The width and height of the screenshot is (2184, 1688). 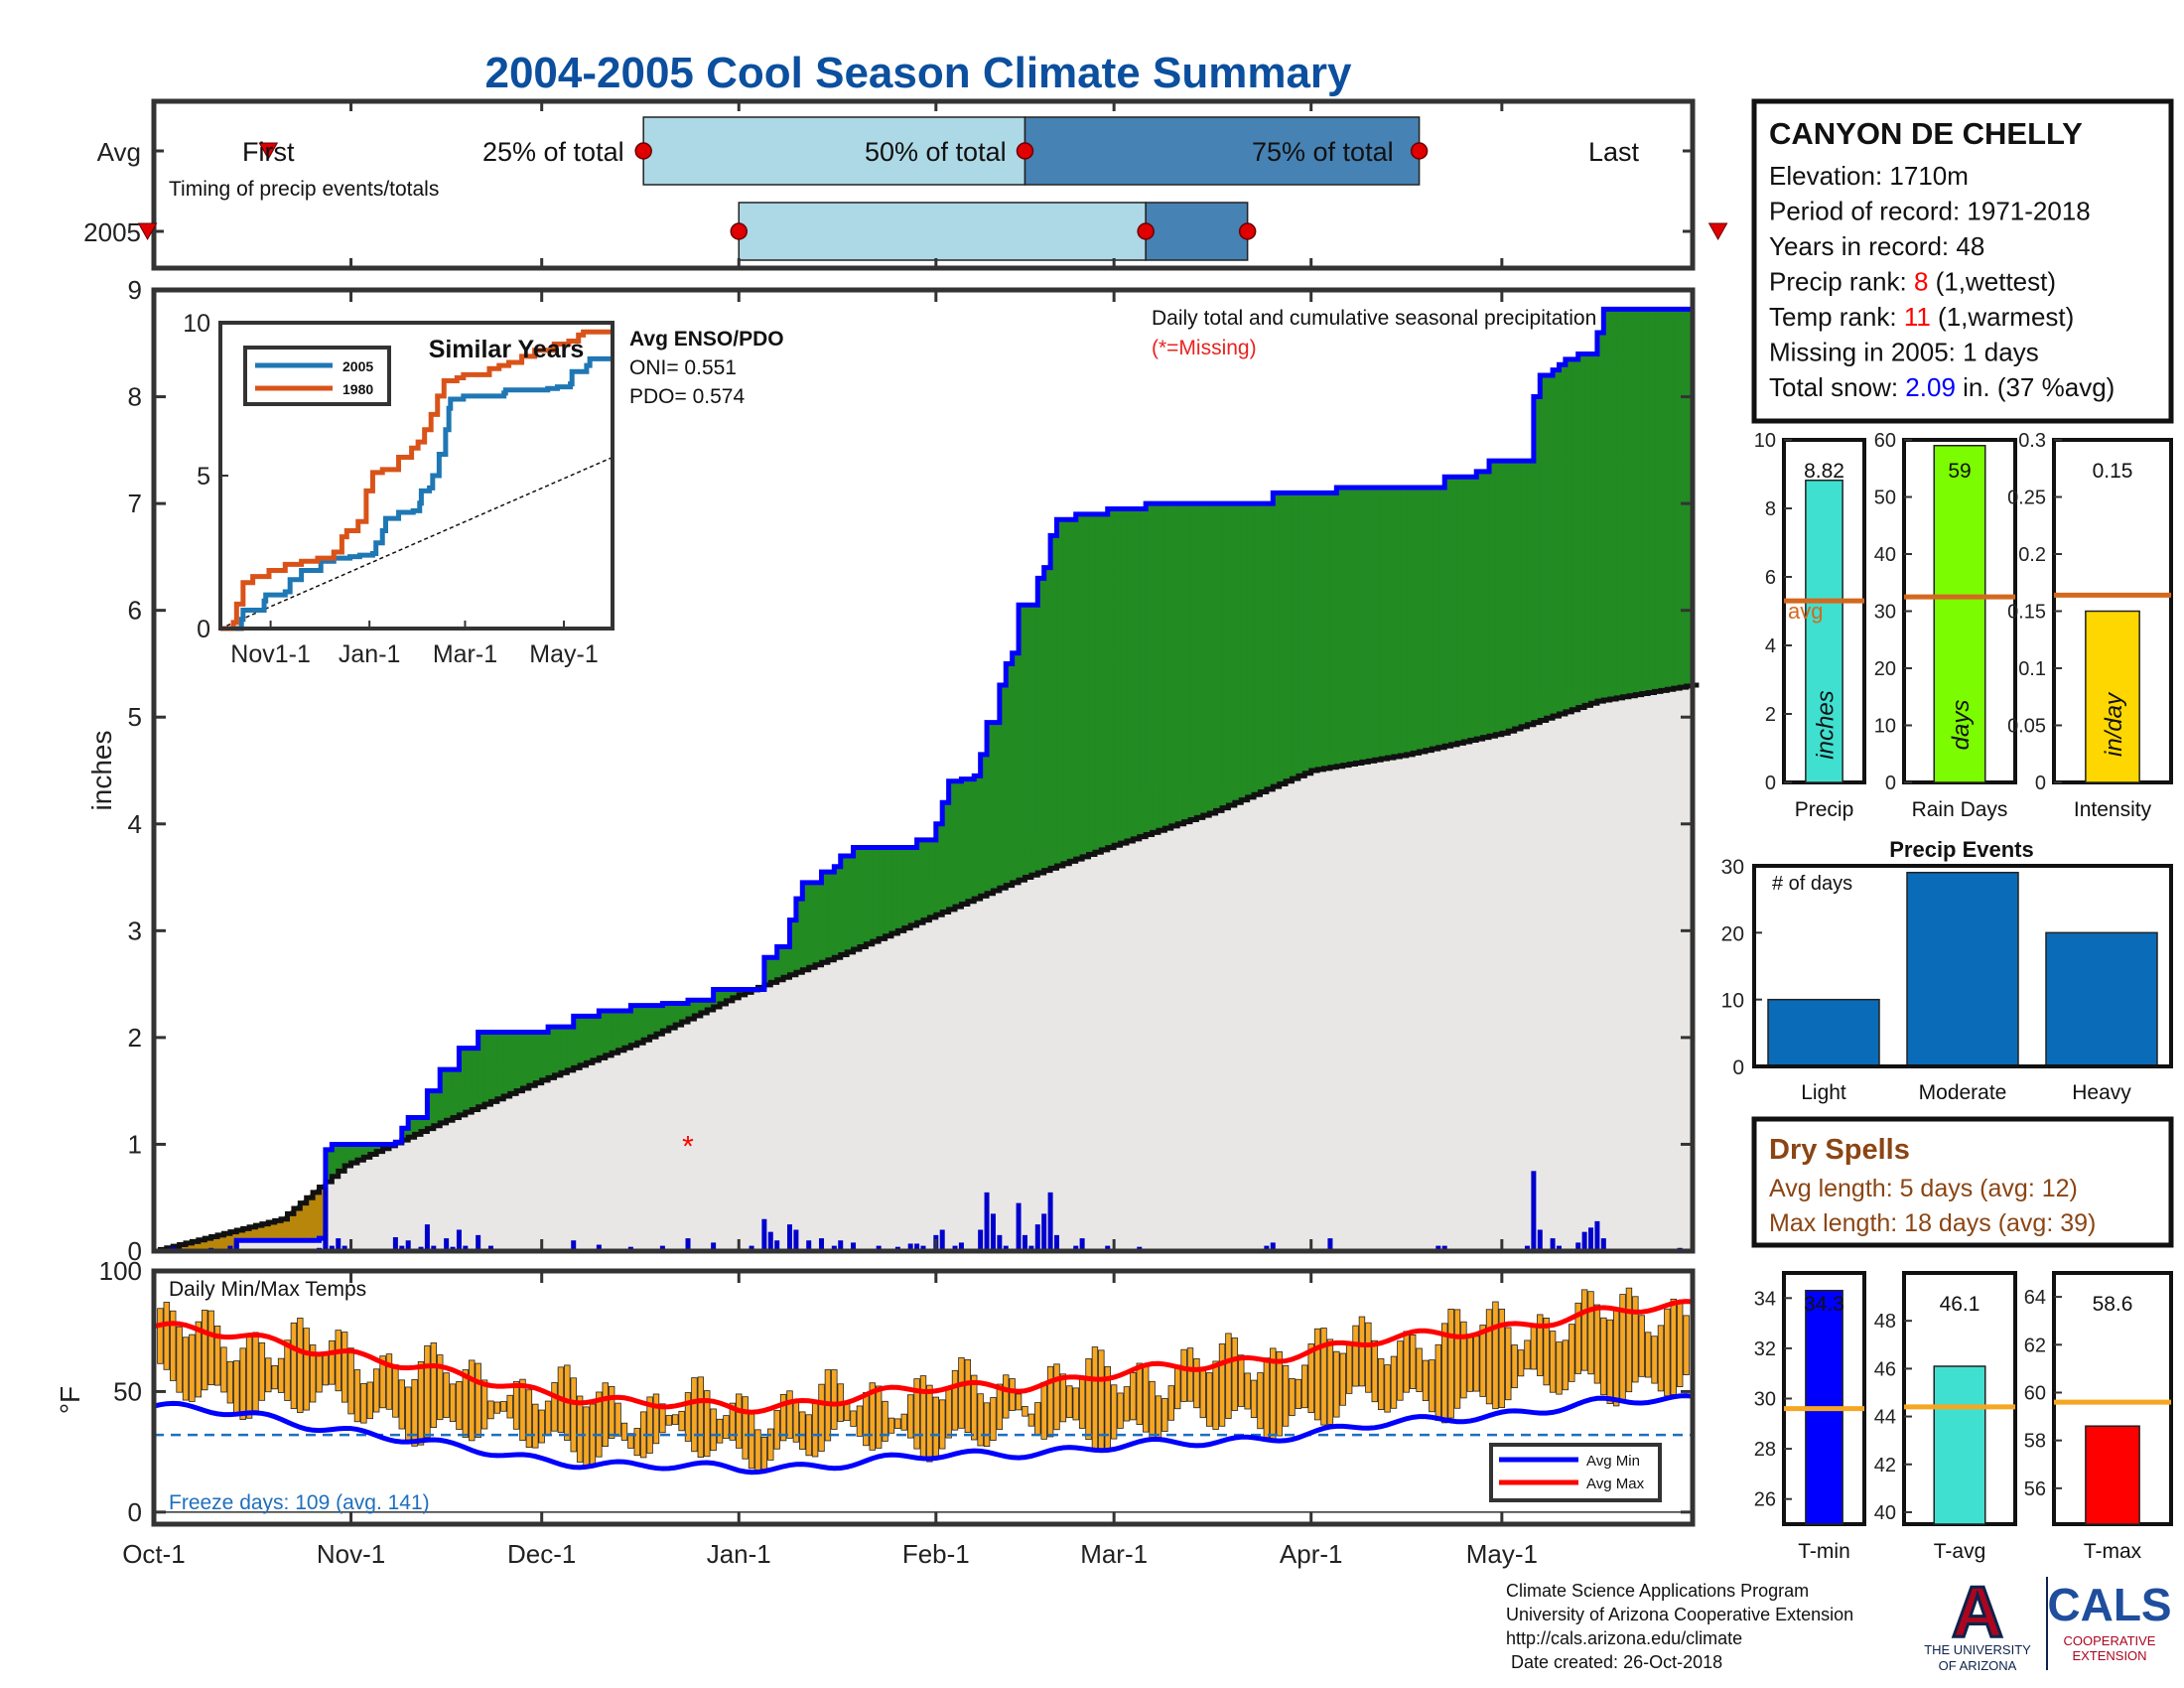 I want to click on summary-rain-days-label: Rain Days, so click(x=1960, y=809).